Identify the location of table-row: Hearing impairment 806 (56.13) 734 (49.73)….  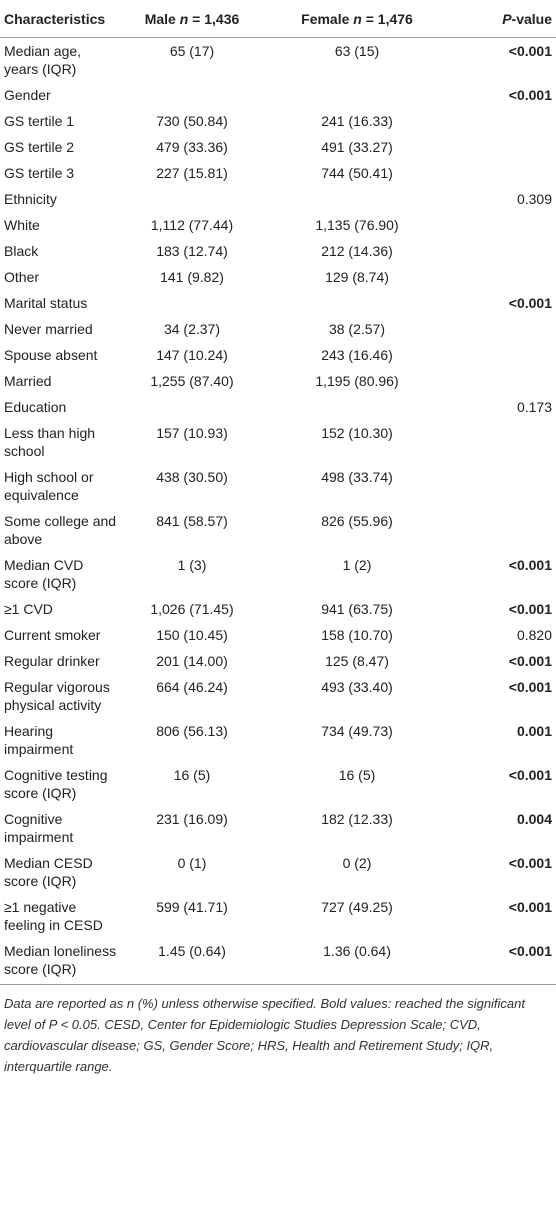
(278, 740).